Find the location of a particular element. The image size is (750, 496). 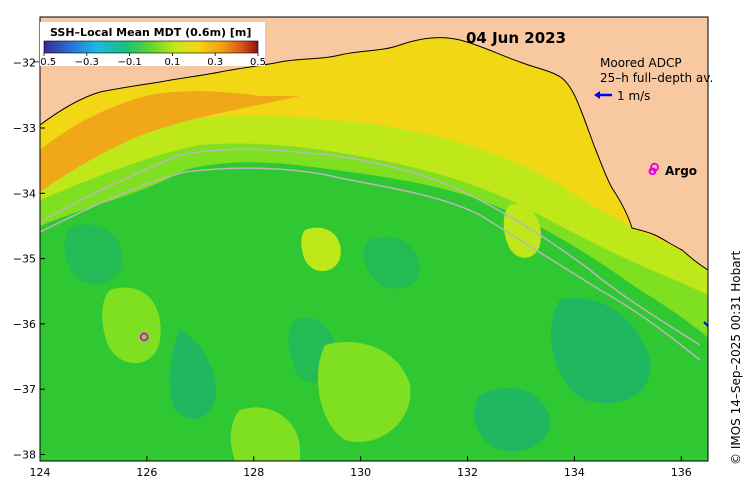

longitude-axis: 124 126 128 130 132 134 136 is located at coordinates (361, 467).